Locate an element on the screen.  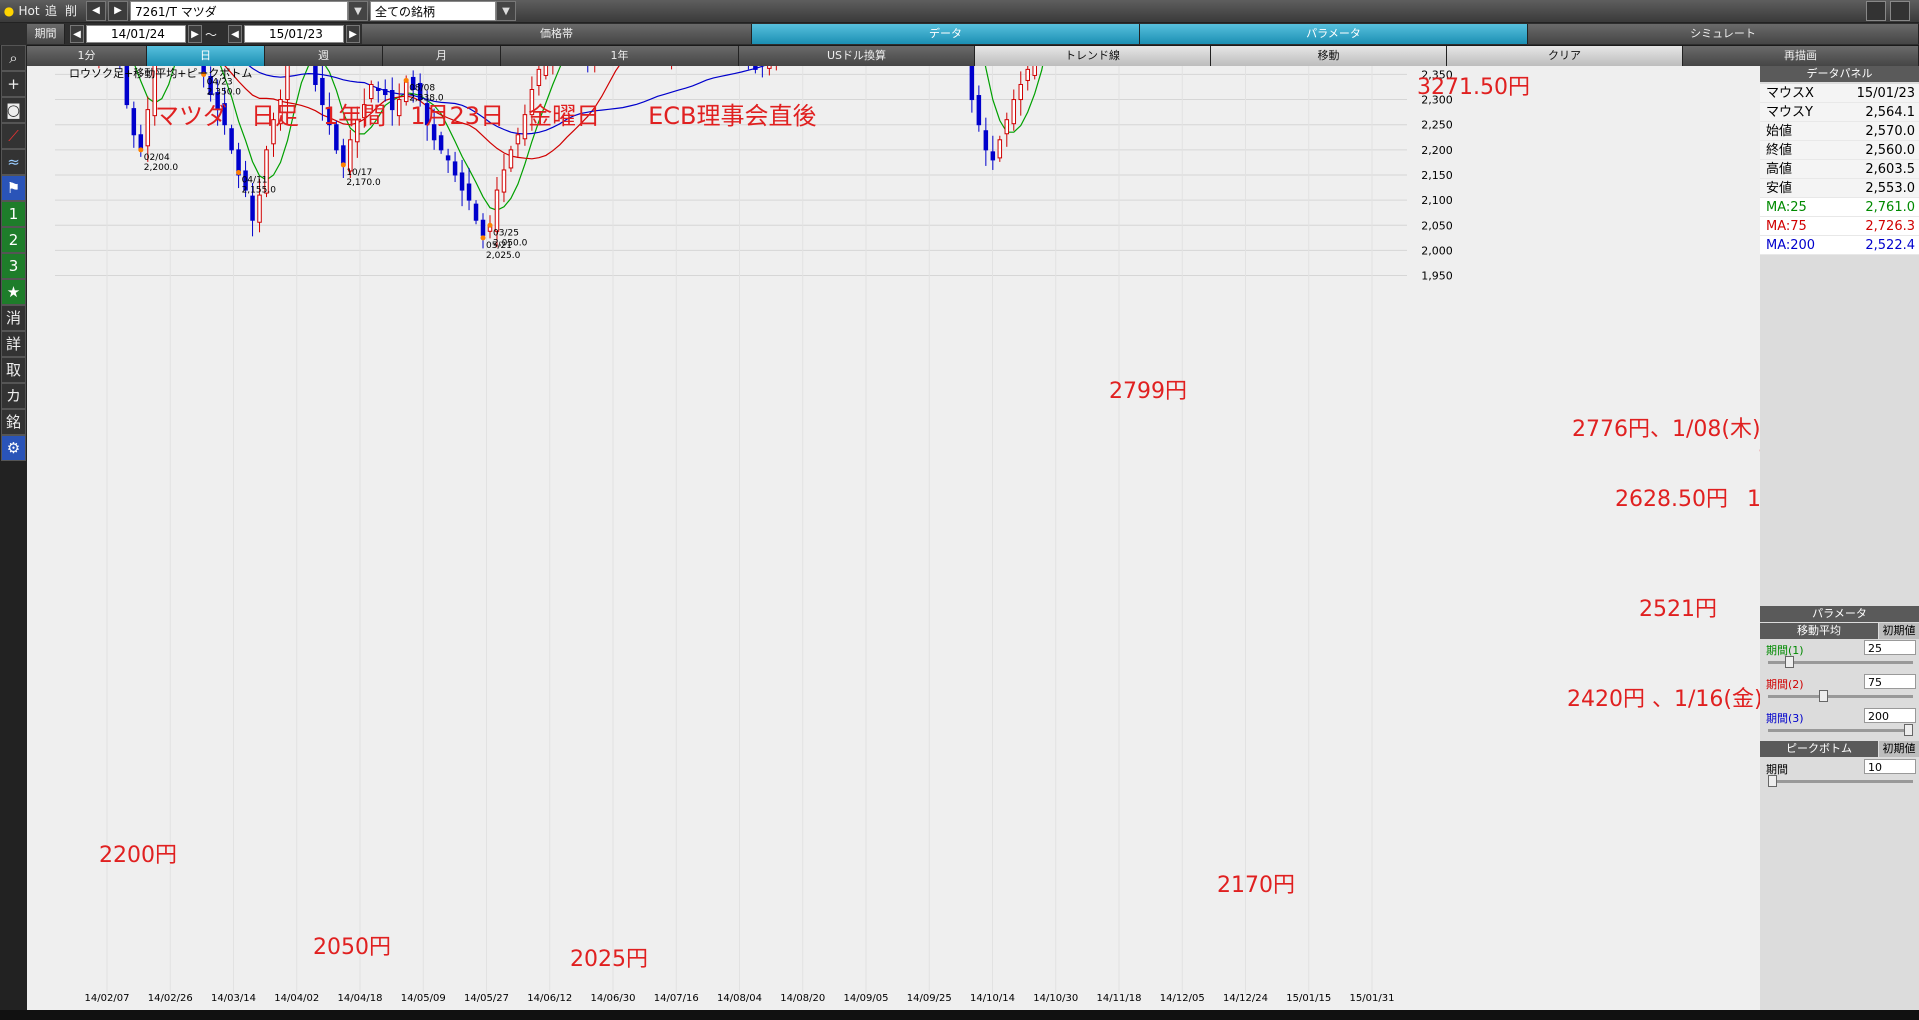
usd-convert-button: USドル換算 is located at coordinates (857, 56).